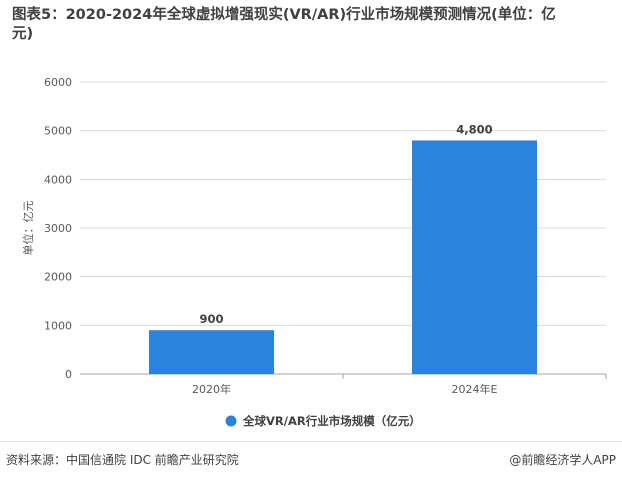  What do you see at coordinates (562, 460) in the screenshot?
I see `brand-credit: @前瞻经济学人APP` at bounding box center [562, 460].